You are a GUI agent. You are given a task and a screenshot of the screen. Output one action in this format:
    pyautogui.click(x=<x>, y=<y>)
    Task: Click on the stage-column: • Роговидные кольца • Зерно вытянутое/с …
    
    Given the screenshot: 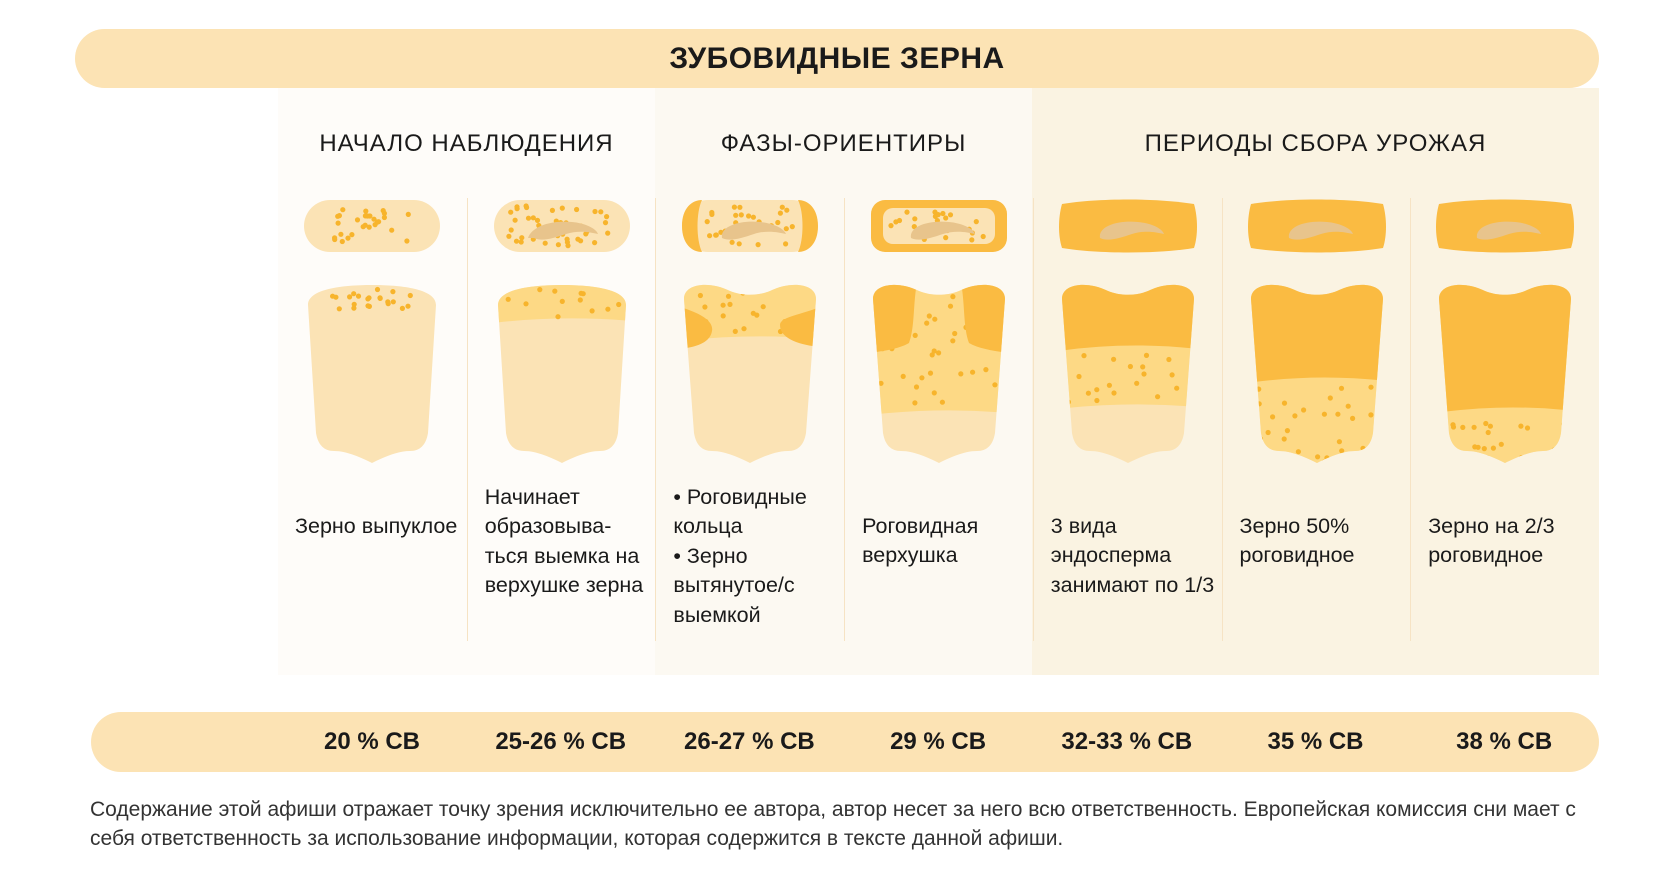 What is the action you would take?
    pyautogui.click(x=749, y=419)
    